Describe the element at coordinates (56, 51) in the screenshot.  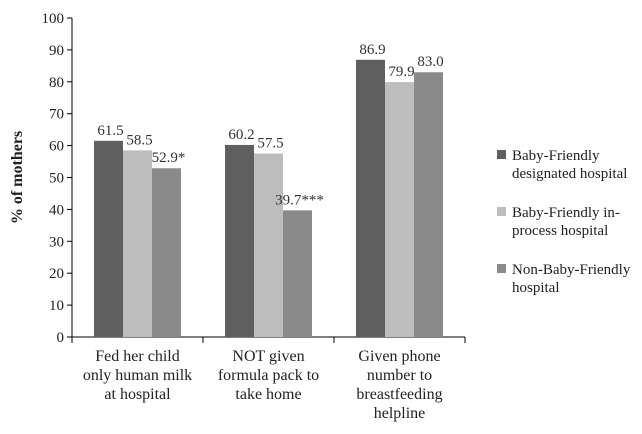
I see `y-tick-label: 90` at that location.